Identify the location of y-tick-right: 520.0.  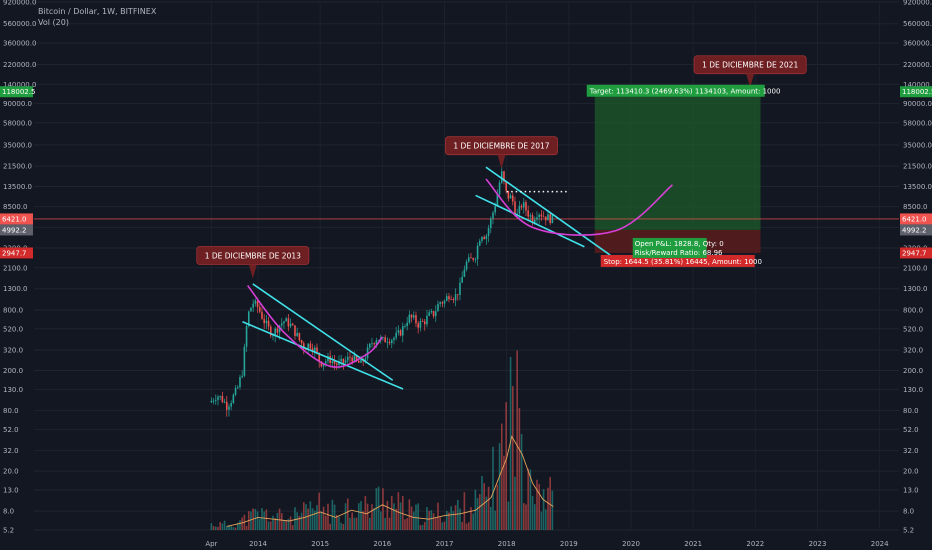
(913, 329).